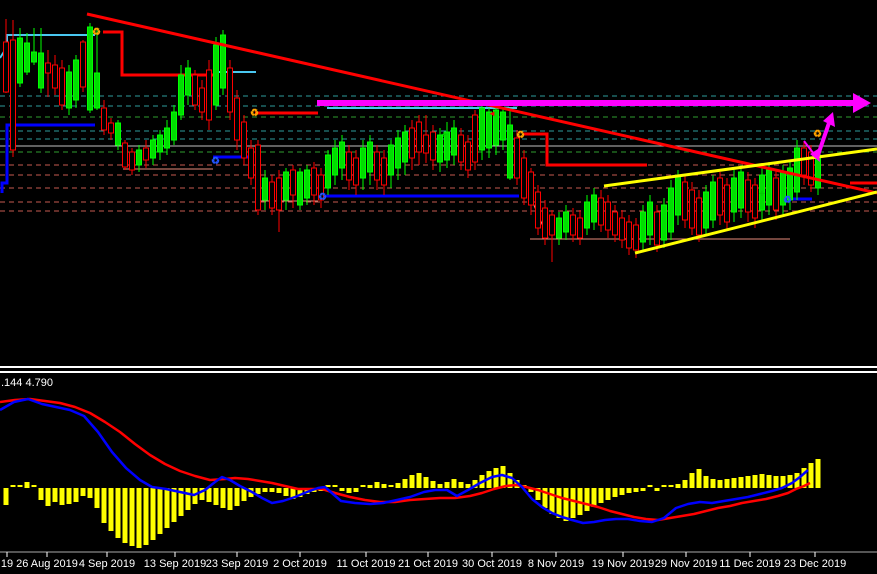 The width and height of the screenshot is (877, 574). I want to click on time-axis-label: 11 Dec 2019, so click(750, 564).